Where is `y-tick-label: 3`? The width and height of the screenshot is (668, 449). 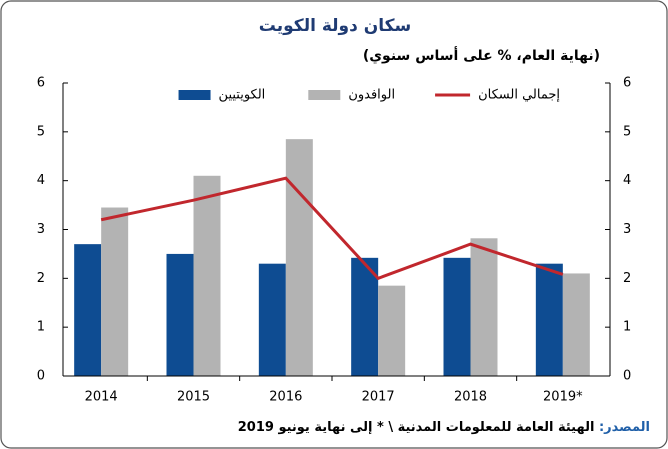
y-tick-label: 3 is located at coordinates (41, 229).